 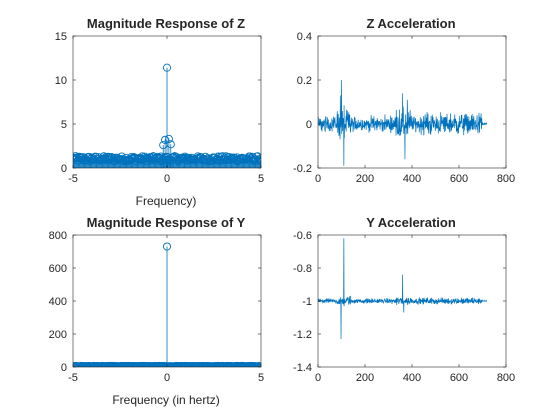 I want to click on chart-title: Magnitude Response of Z, so click(x=166, y=23).